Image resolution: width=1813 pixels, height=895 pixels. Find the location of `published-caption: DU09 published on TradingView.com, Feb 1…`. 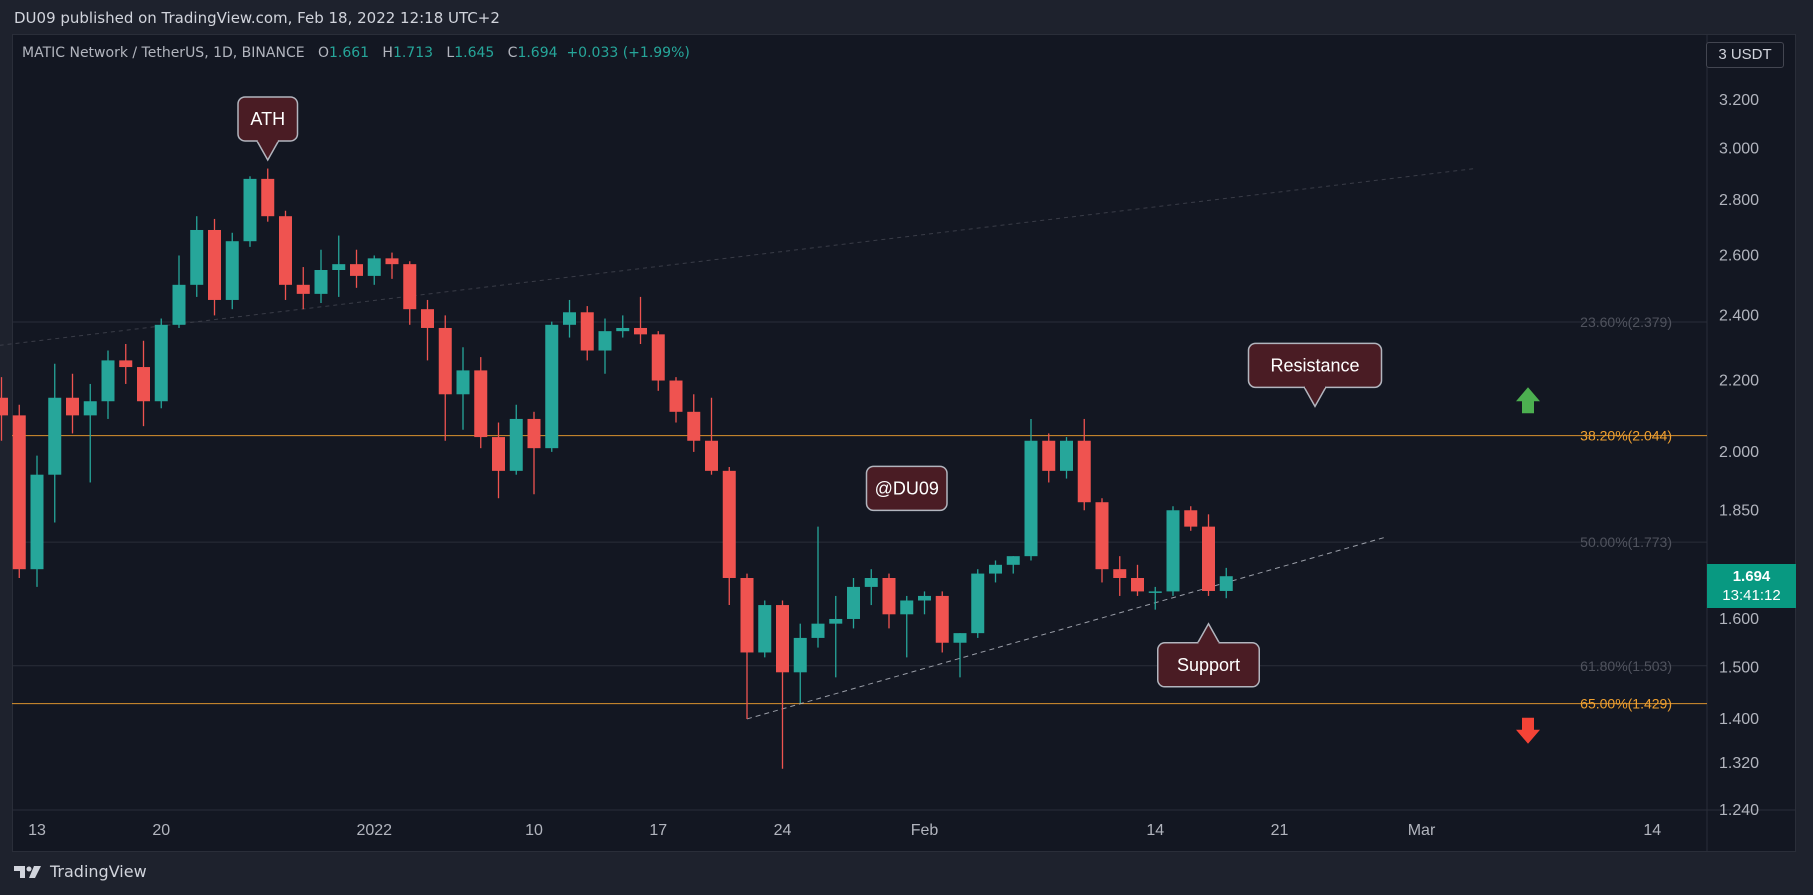

published-caption: DU09 published on TradingView.com, Feb 1… is located at coordinates (257, 18).